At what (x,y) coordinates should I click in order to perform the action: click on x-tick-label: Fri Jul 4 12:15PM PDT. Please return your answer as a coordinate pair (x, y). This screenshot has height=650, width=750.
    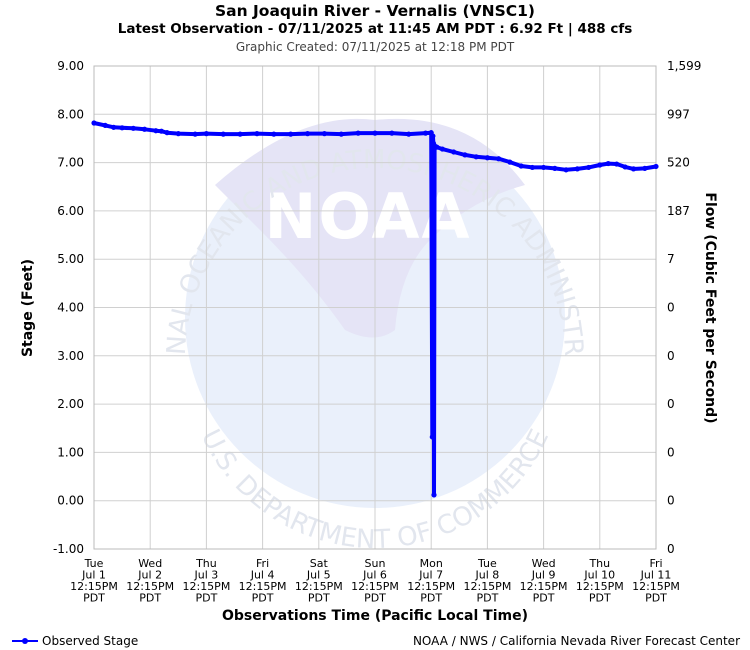
    Looking at the image, I should click on (263, 581).